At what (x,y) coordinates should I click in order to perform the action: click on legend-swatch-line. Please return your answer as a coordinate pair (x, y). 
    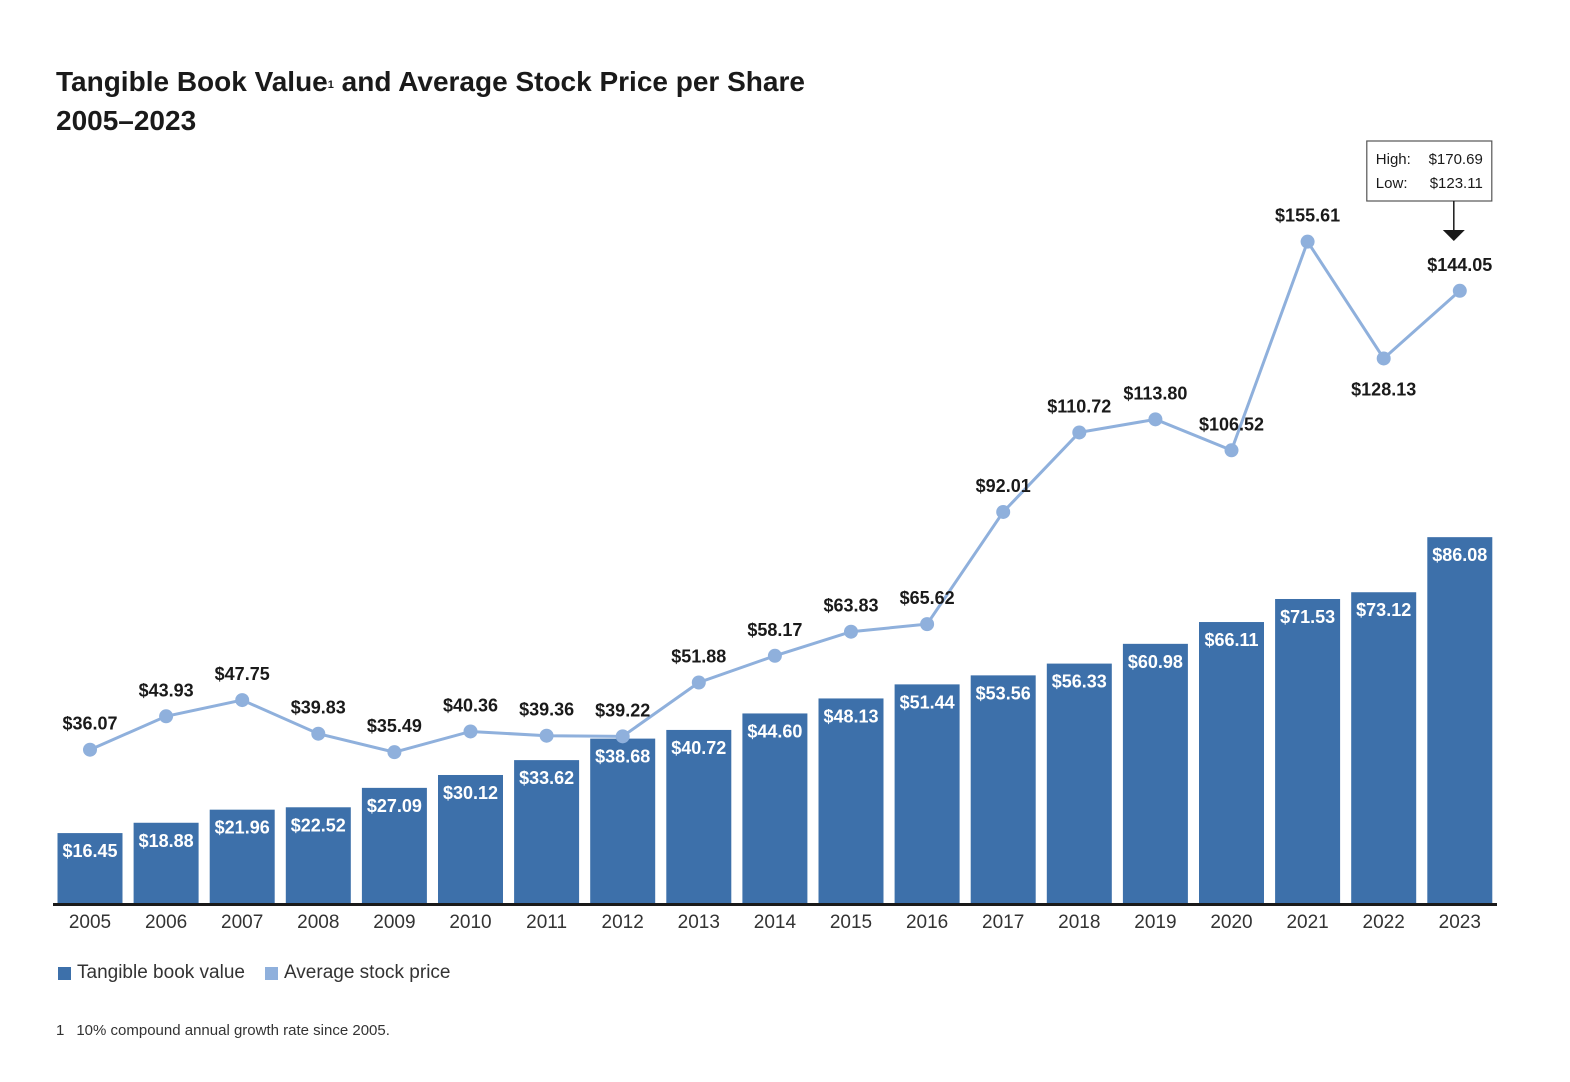
    Looking at the image, I should click on (271, 973).